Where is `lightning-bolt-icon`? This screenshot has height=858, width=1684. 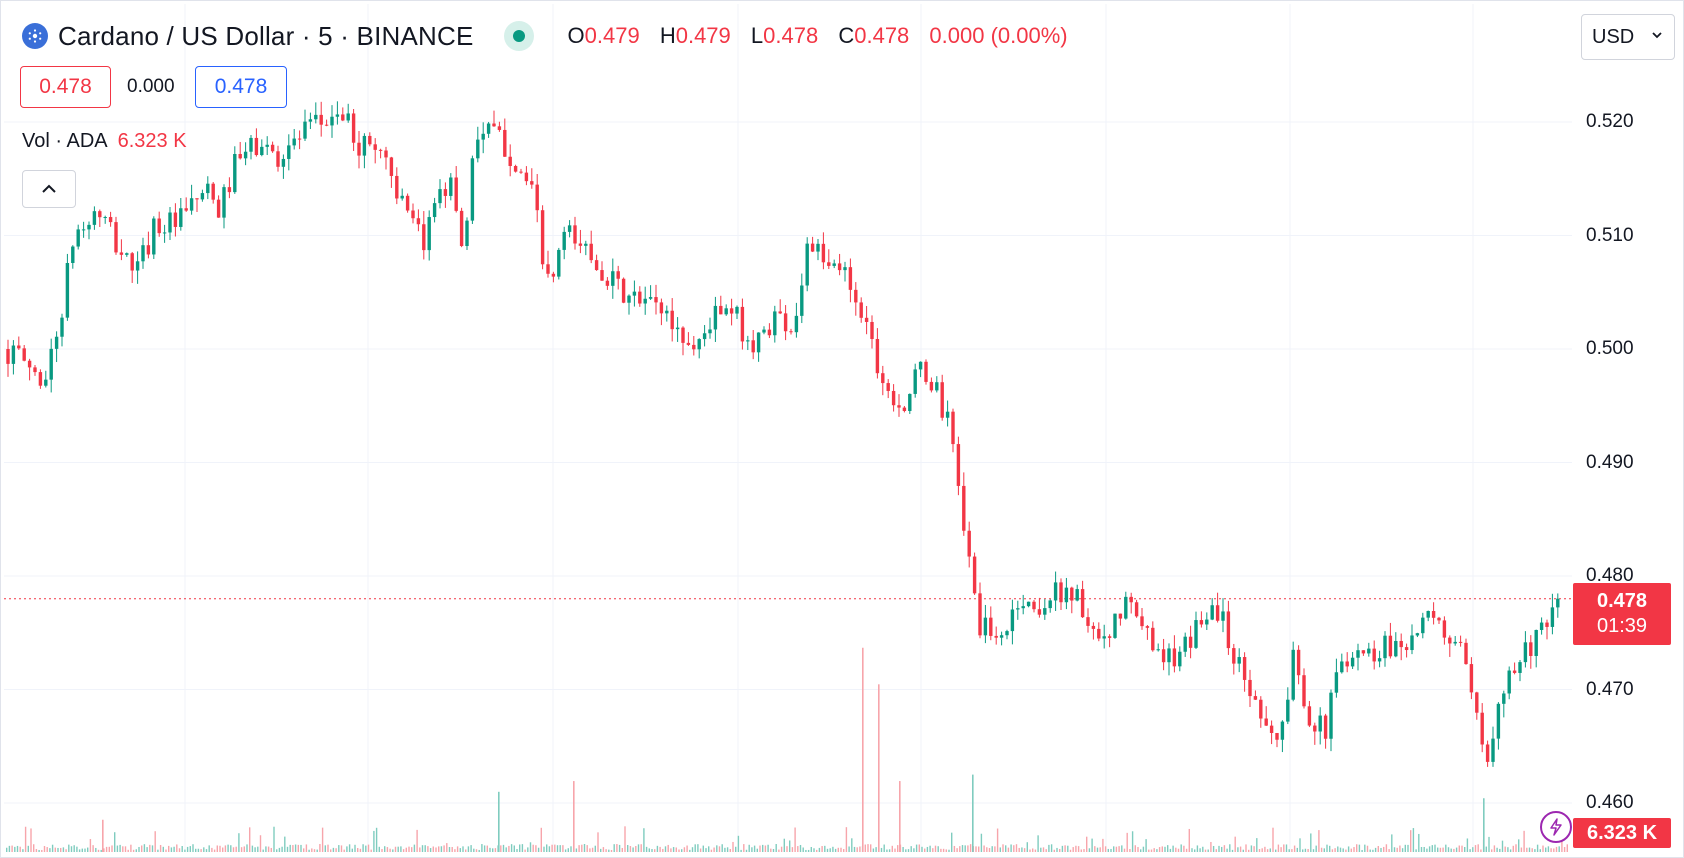
lightning-bolt-icon is located at coordinates (1556, 827).